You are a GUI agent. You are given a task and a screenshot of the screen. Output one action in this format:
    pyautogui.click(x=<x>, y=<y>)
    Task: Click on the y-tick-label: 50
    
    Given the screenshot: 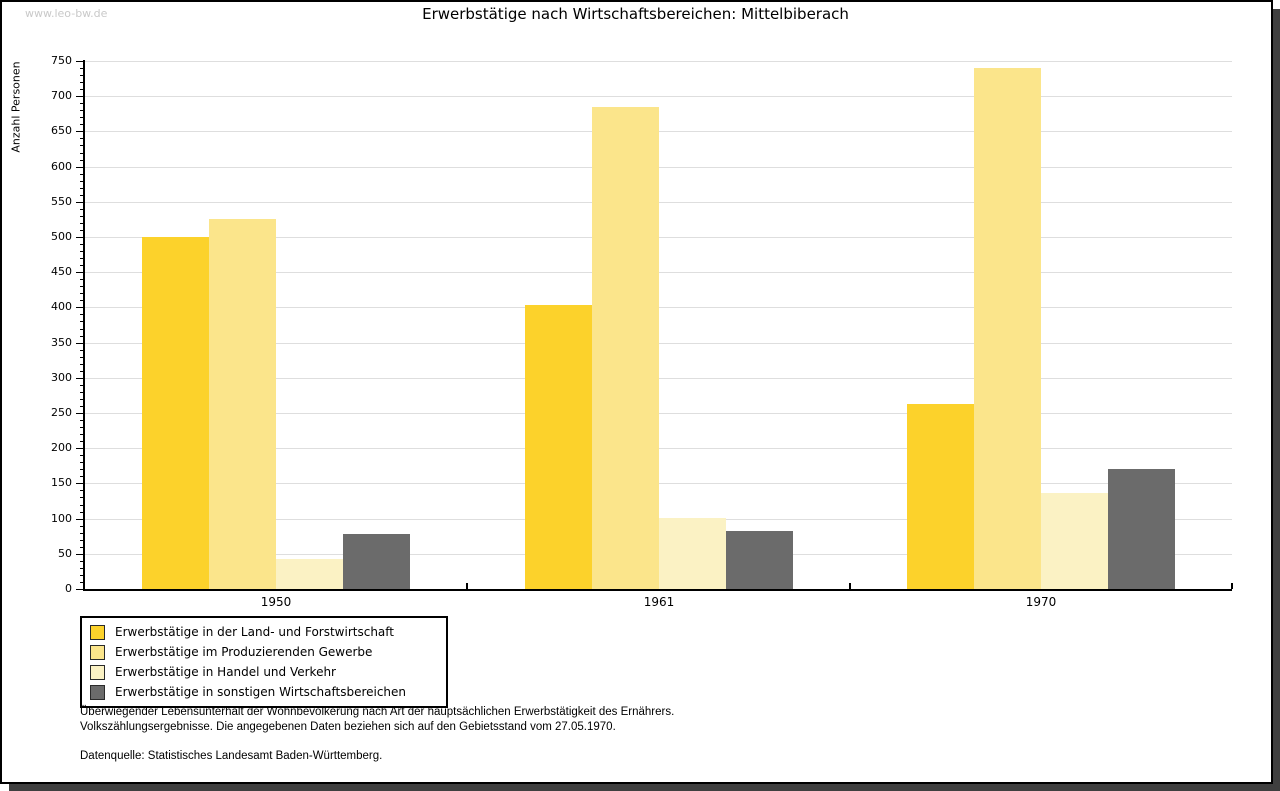 What is the action you would take?
    pyautogui.click(x=65, y=553)
    